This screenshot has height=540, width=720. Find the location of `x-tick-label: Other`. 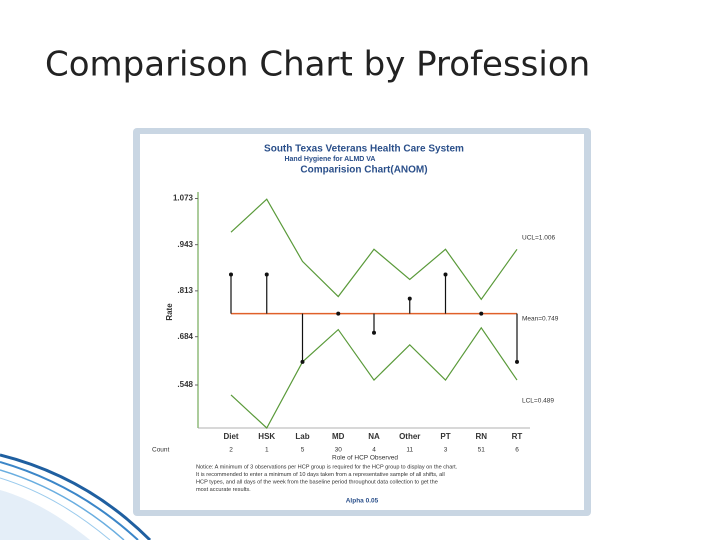

x-tick-label: Other is located at coordinates (409, 436).